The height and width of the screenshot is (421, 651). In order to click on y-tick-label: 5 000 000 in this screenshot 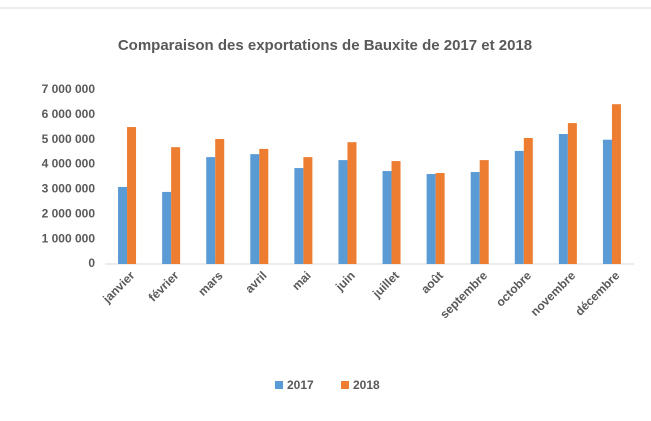, I will do `click(69, 139)`.